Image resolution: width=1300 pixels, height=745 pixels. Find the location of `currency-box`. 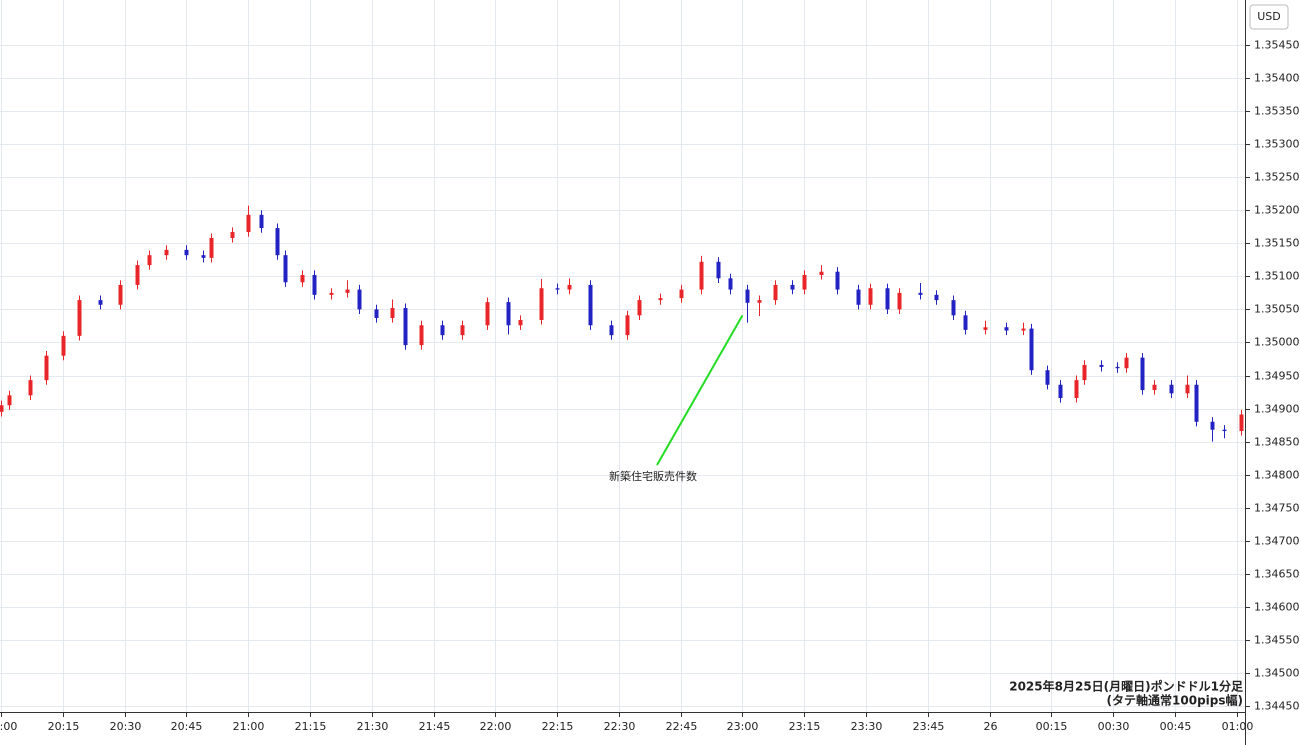

currency-box is located at coordinates (1269, 17).